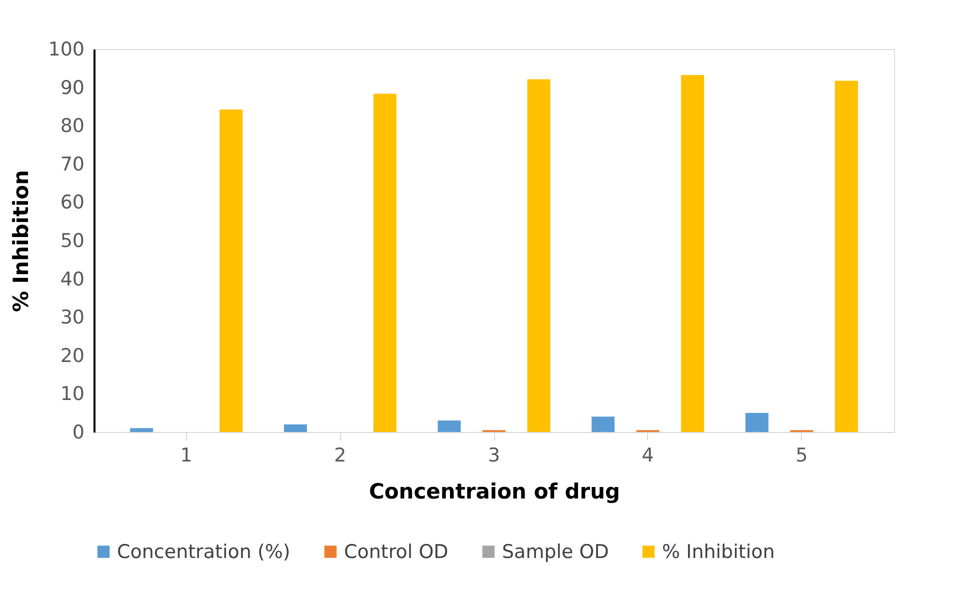  Describe the element at coordinates (72, 394) in the screenshot. I see `y-tick-label: 10` at that location.